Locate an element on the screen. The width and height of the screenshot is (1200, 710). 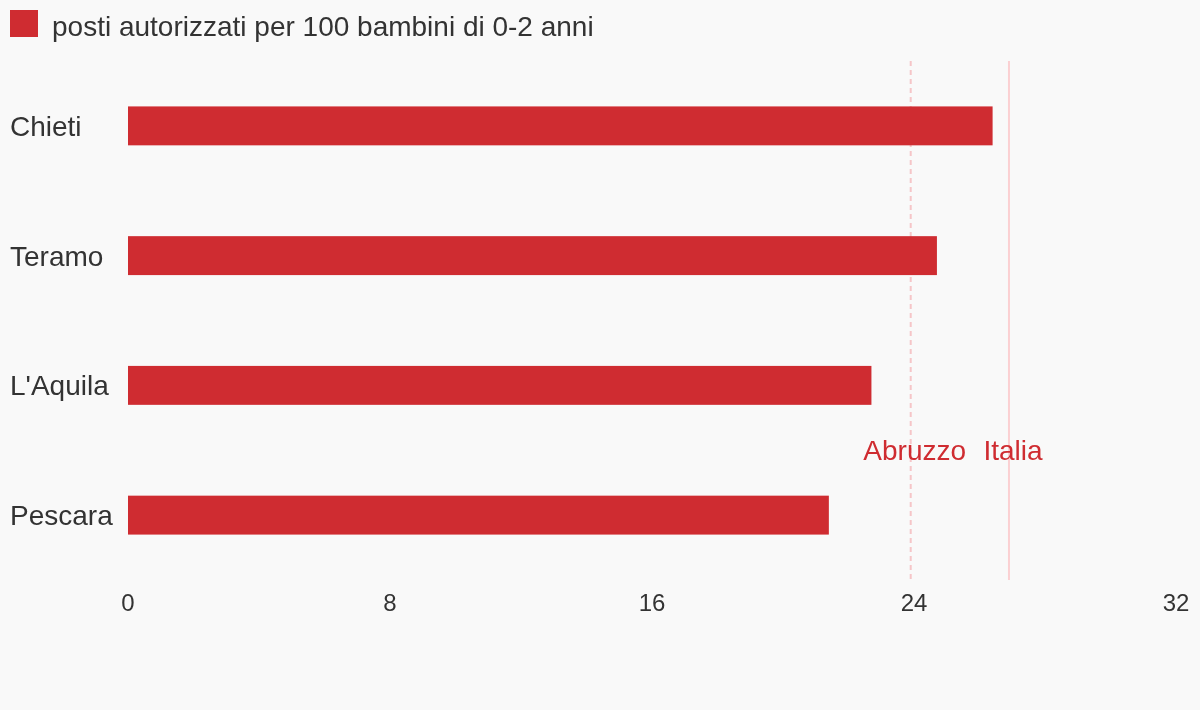
y-tick-label: Pescara is located at coordinates (62, 516).